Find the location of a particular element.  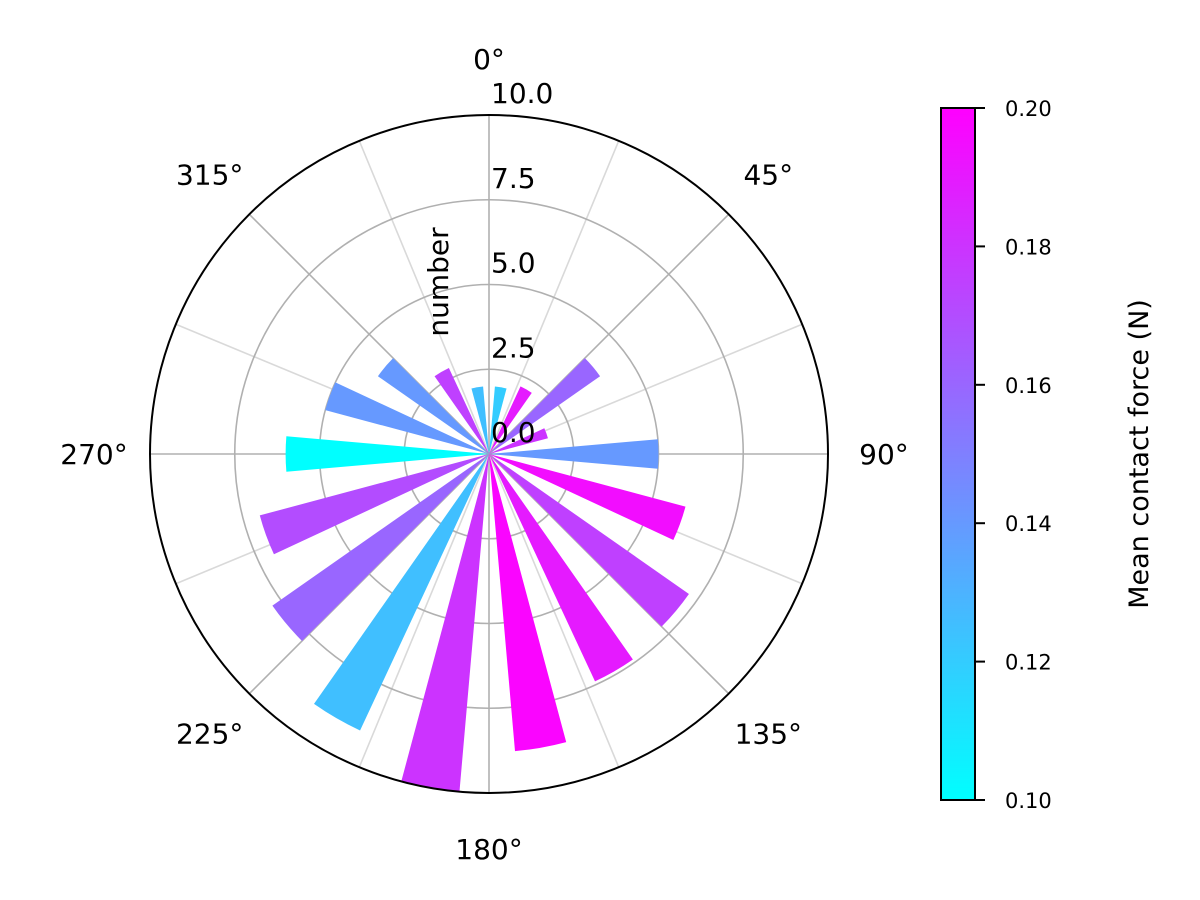

theta-tick-label: 0° is located at coordinates (489, 59).